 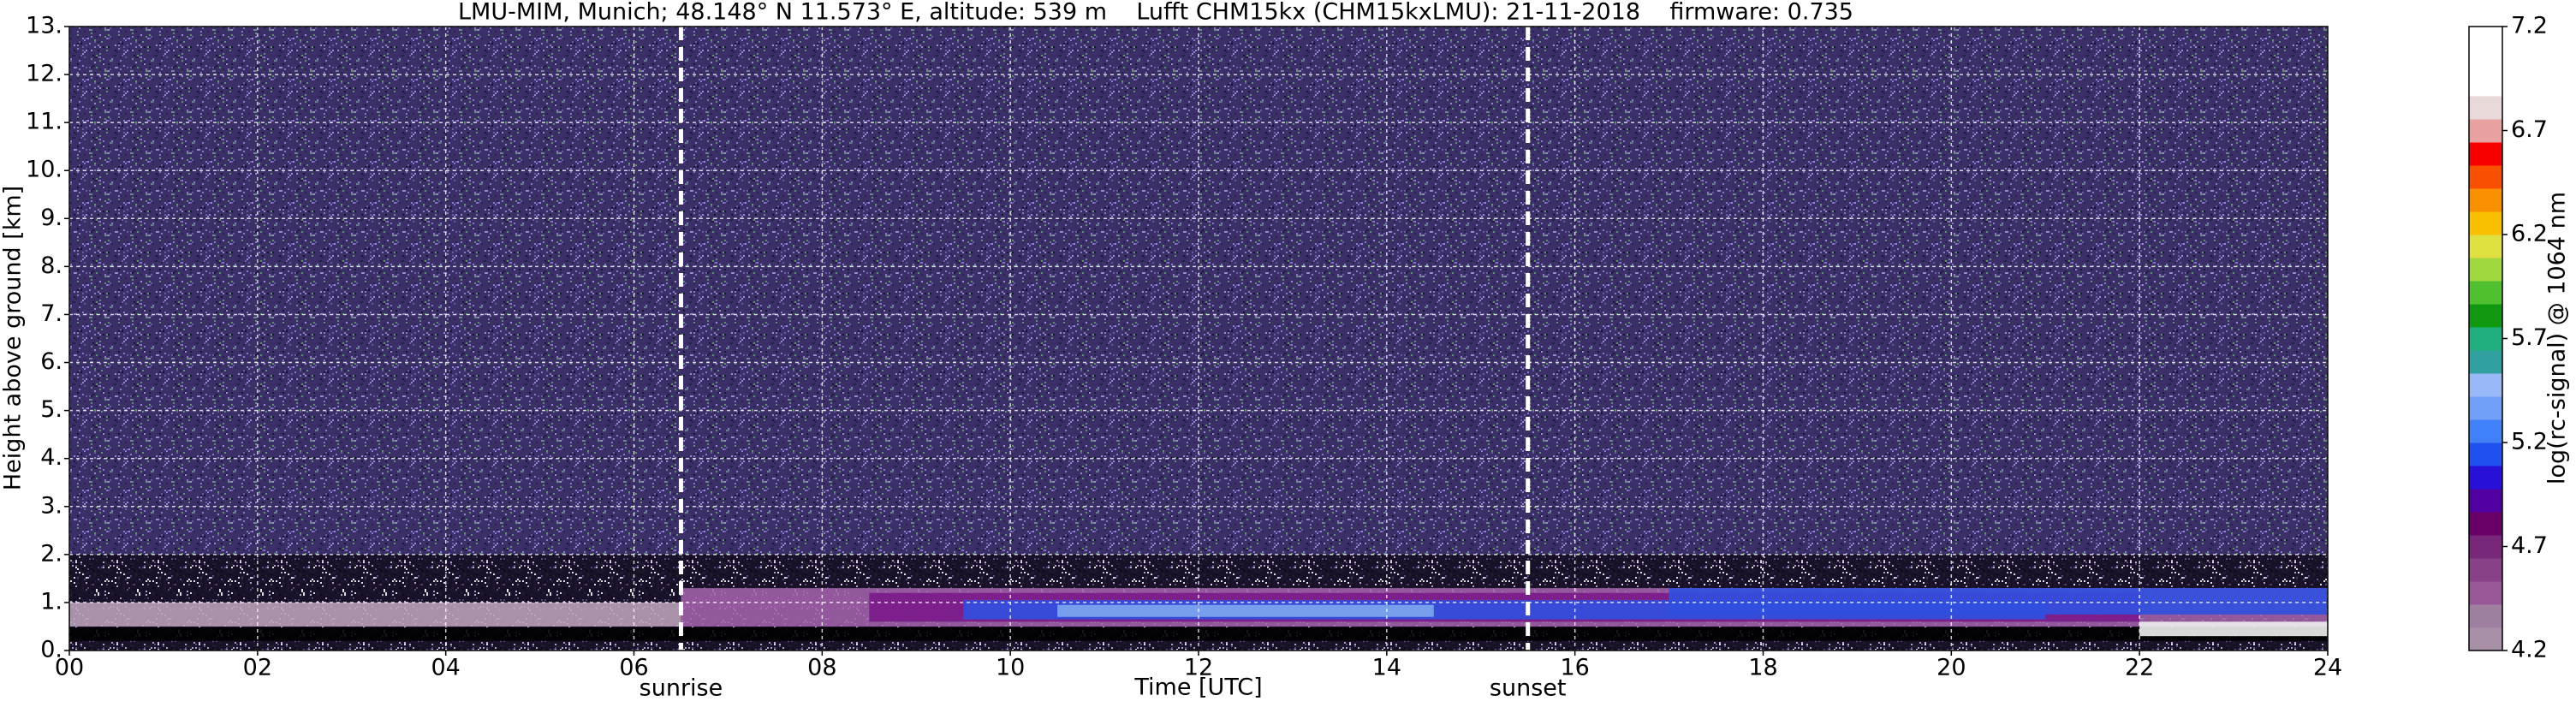 I want to click on y-axis-label: Height above ground [km], so click(x=14, y=338).